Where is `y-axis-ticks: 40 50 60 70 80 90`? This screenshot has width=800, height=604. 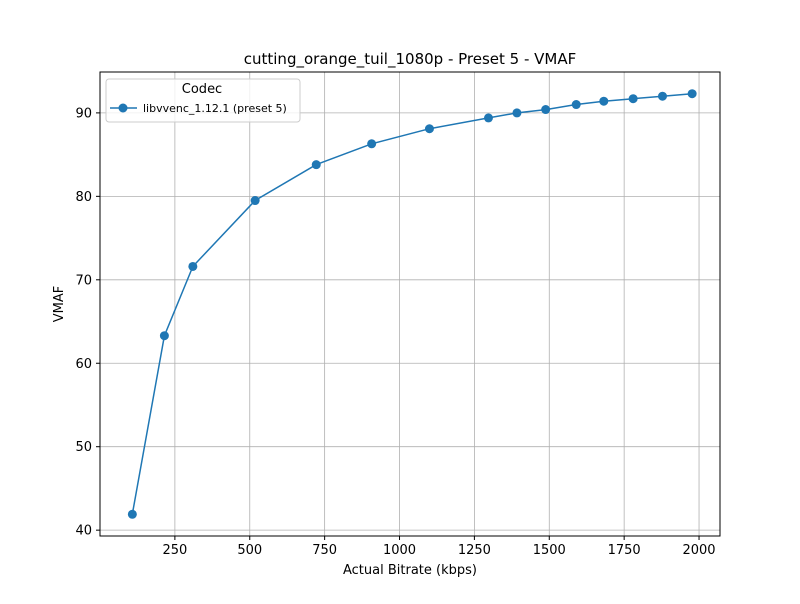 y-axis-ticks: 40 50 60 70 80 90 is located at coordinates (87, 322).